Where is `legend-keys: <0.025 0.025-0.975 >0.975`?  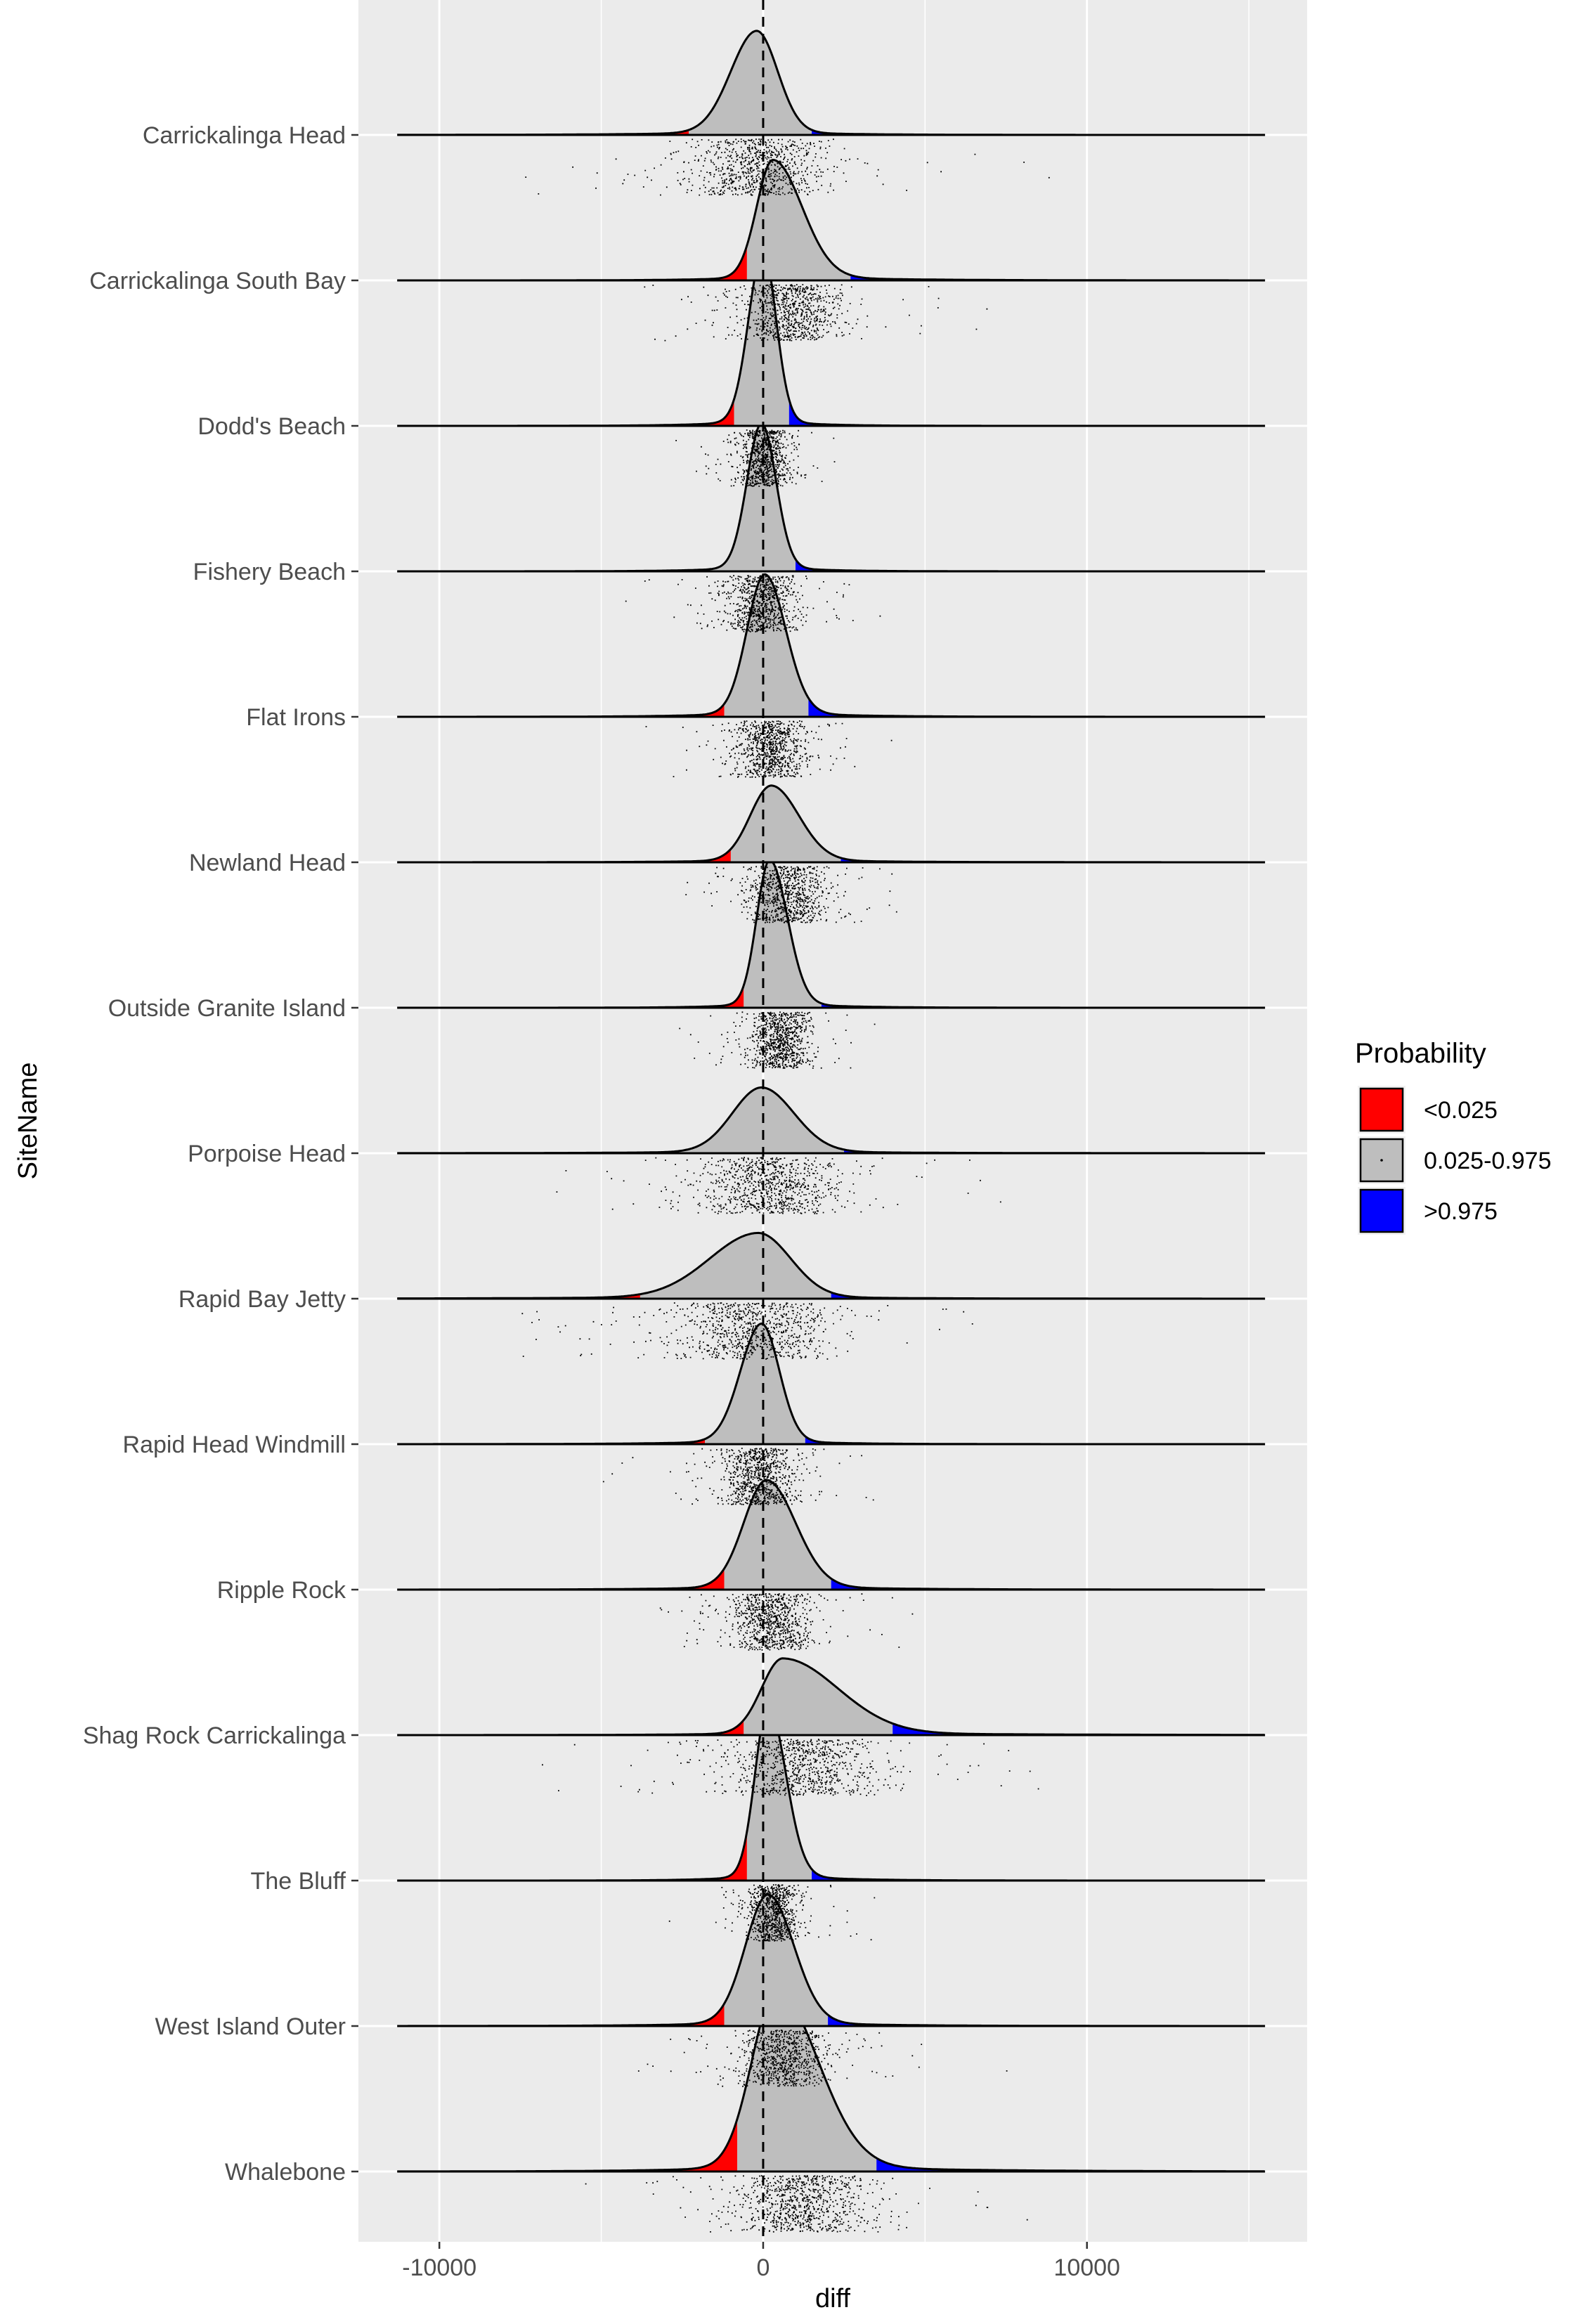
legend-keys: <0.025 0.025-0.975 >0.975 is located at coordinates (1455, 1160).